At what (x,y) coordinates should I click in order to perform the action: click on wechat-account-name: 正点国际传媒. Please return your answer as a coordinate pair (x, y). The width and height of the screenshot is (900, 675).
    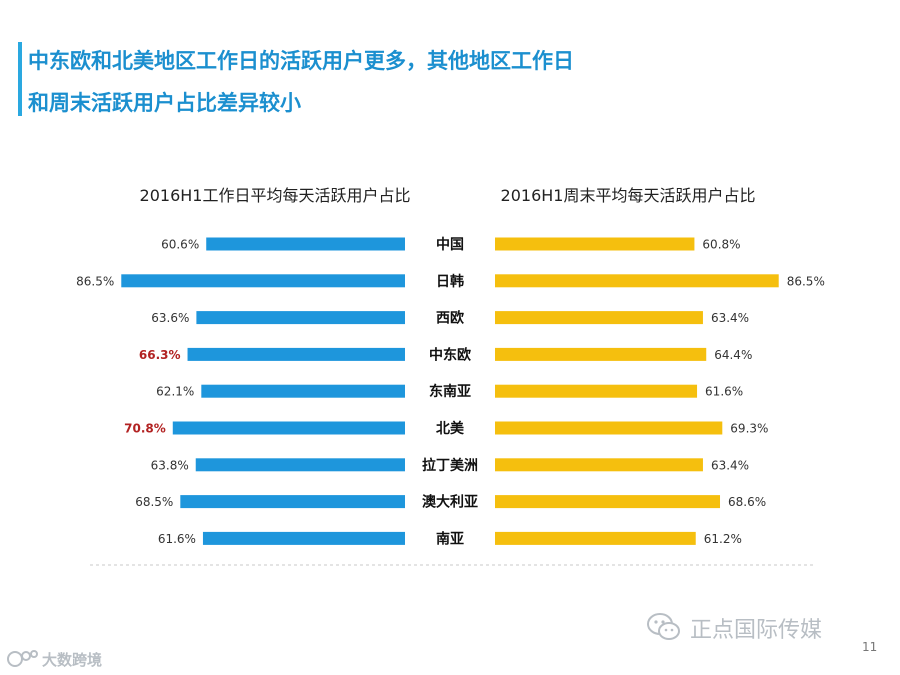
    Looking at the image, I should click on (756, 630).